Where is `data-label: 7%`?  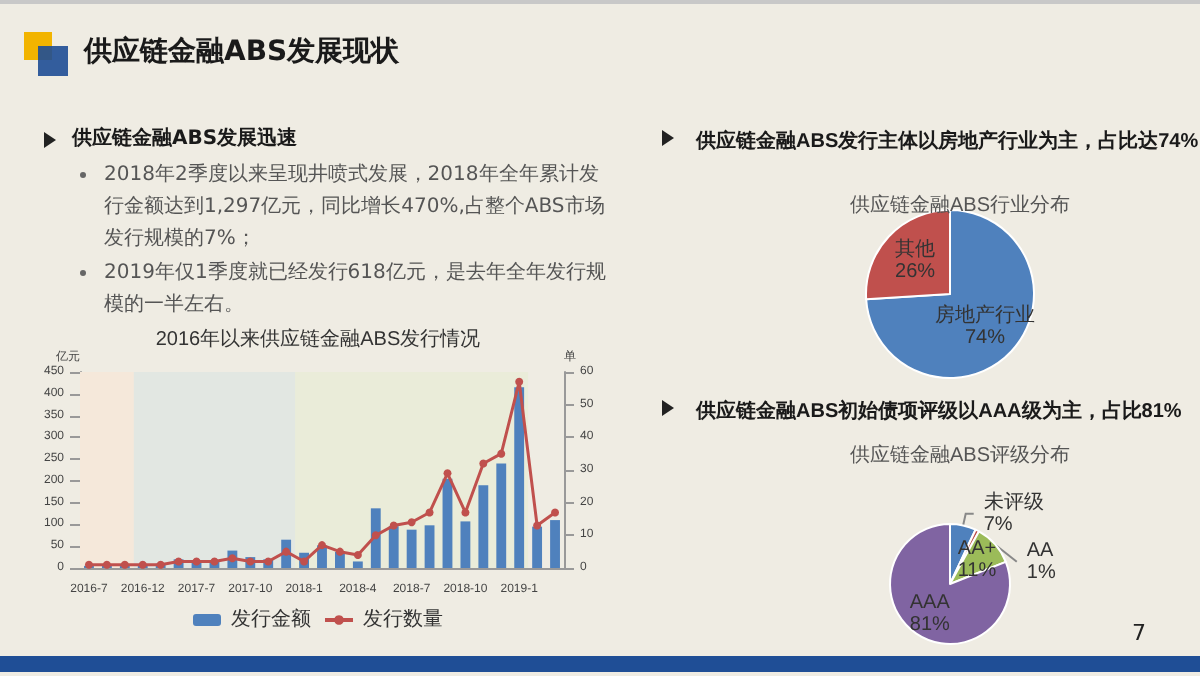
data-label: 7% is located at coordinates (998, 524).